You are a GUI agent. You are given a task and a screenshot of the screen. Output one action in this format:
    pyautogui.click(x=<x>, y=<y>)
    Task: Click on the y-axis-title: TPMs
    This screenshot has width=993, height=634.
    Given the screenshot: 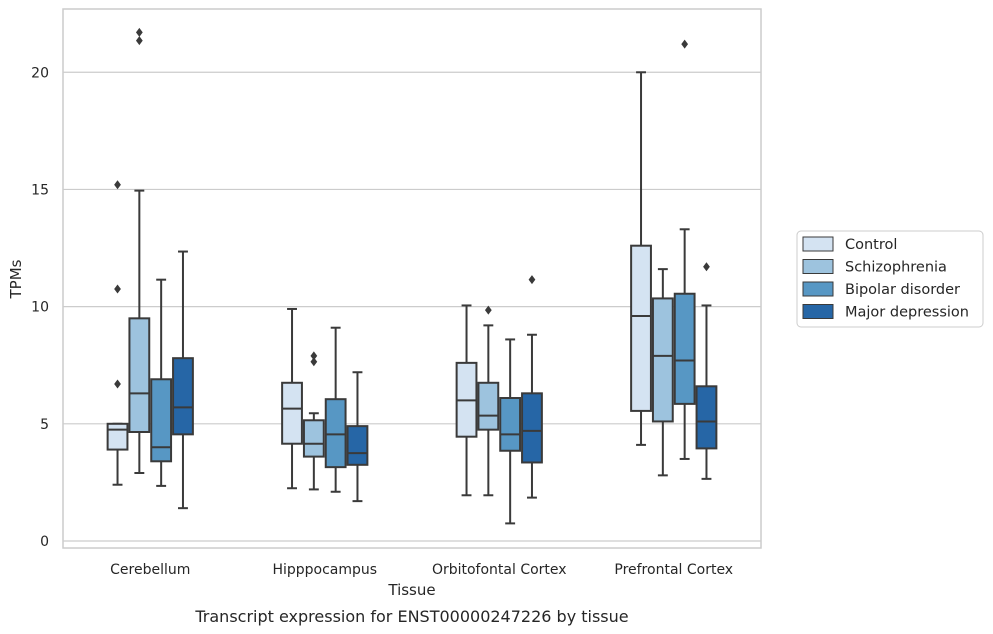 What is the action you would take?
    pyautogui.click(x=16, y=279)
    